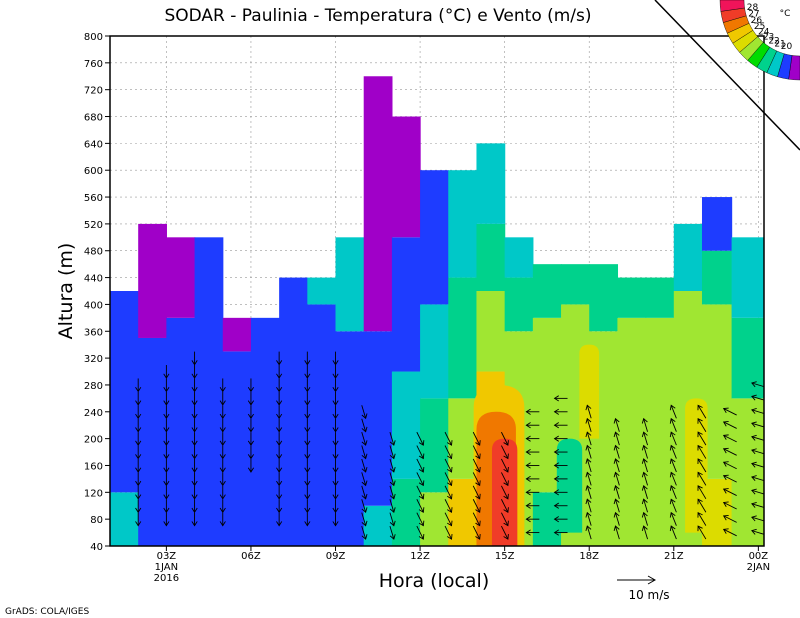  Describe the element at coordinates (753, 8) in the screenshot. I see `colorbar-level-label: 28` at that location.